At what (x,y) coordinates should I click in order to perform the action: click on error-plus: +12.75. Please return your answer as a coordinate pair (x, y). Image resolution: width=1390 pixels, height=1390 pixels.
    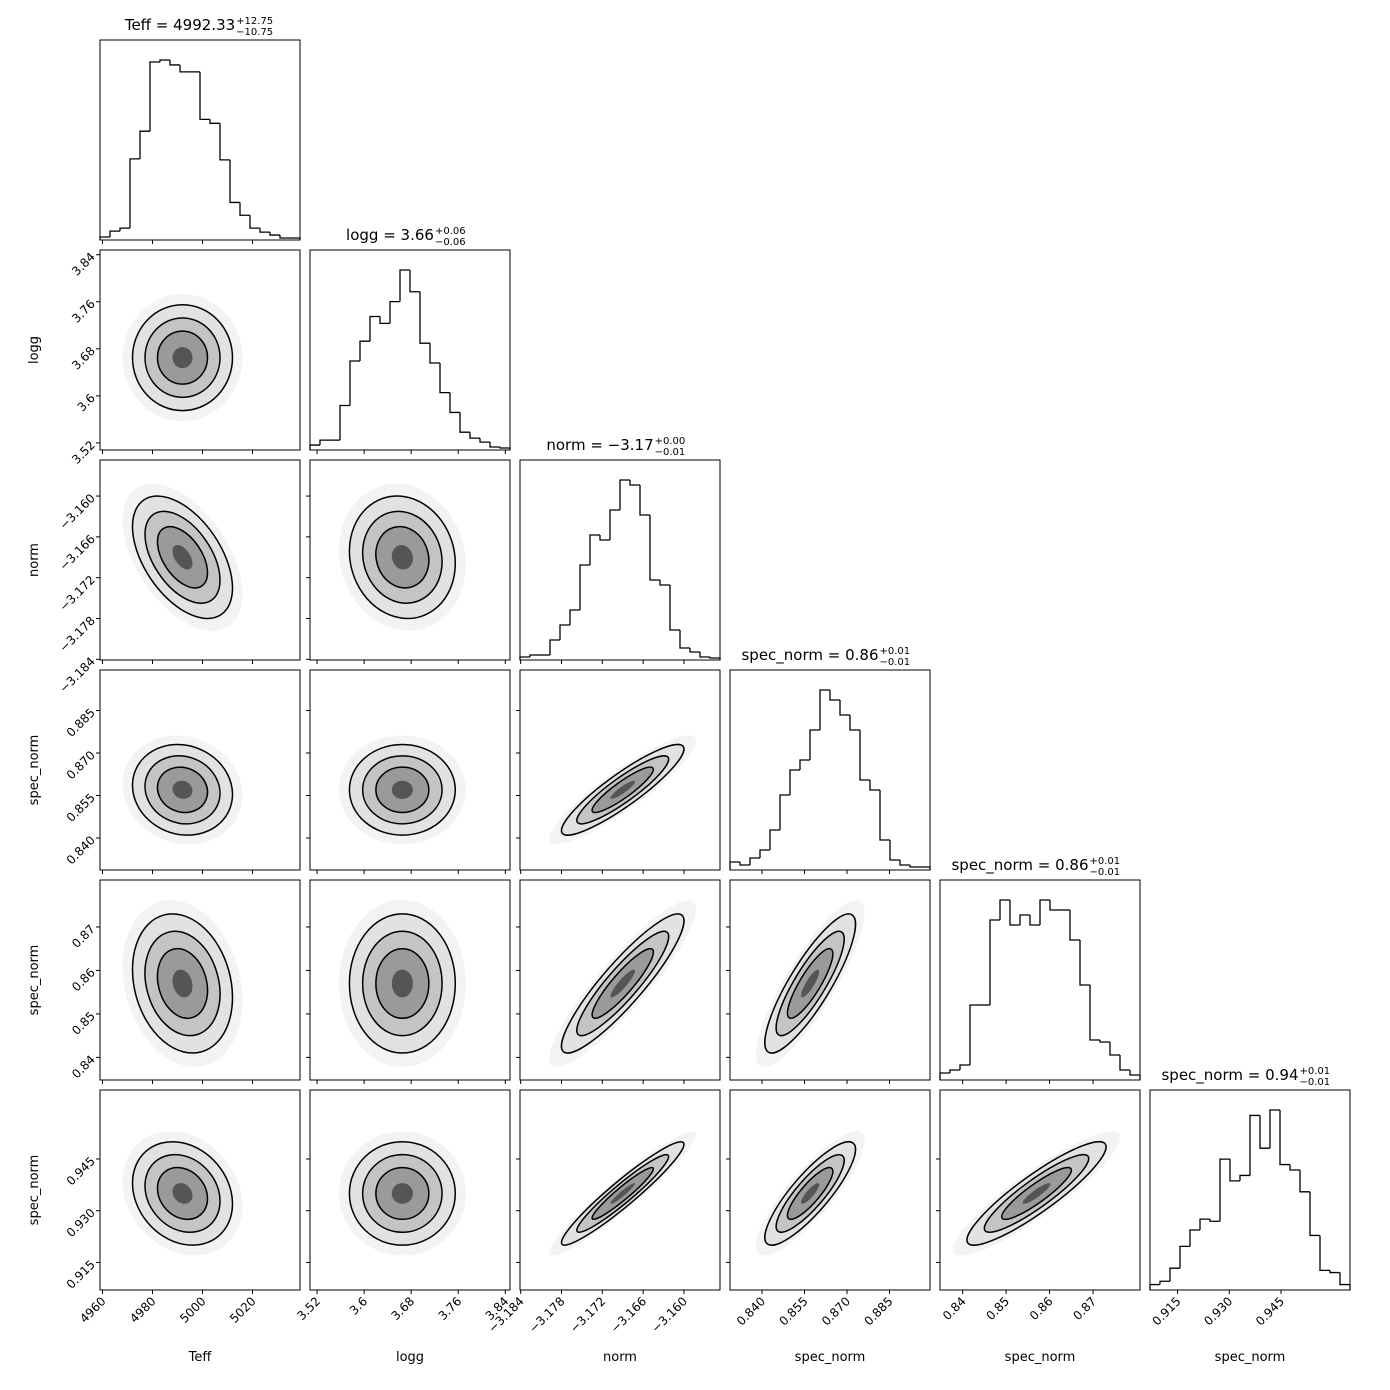
    Looking at the image, I should click on (254, 21).